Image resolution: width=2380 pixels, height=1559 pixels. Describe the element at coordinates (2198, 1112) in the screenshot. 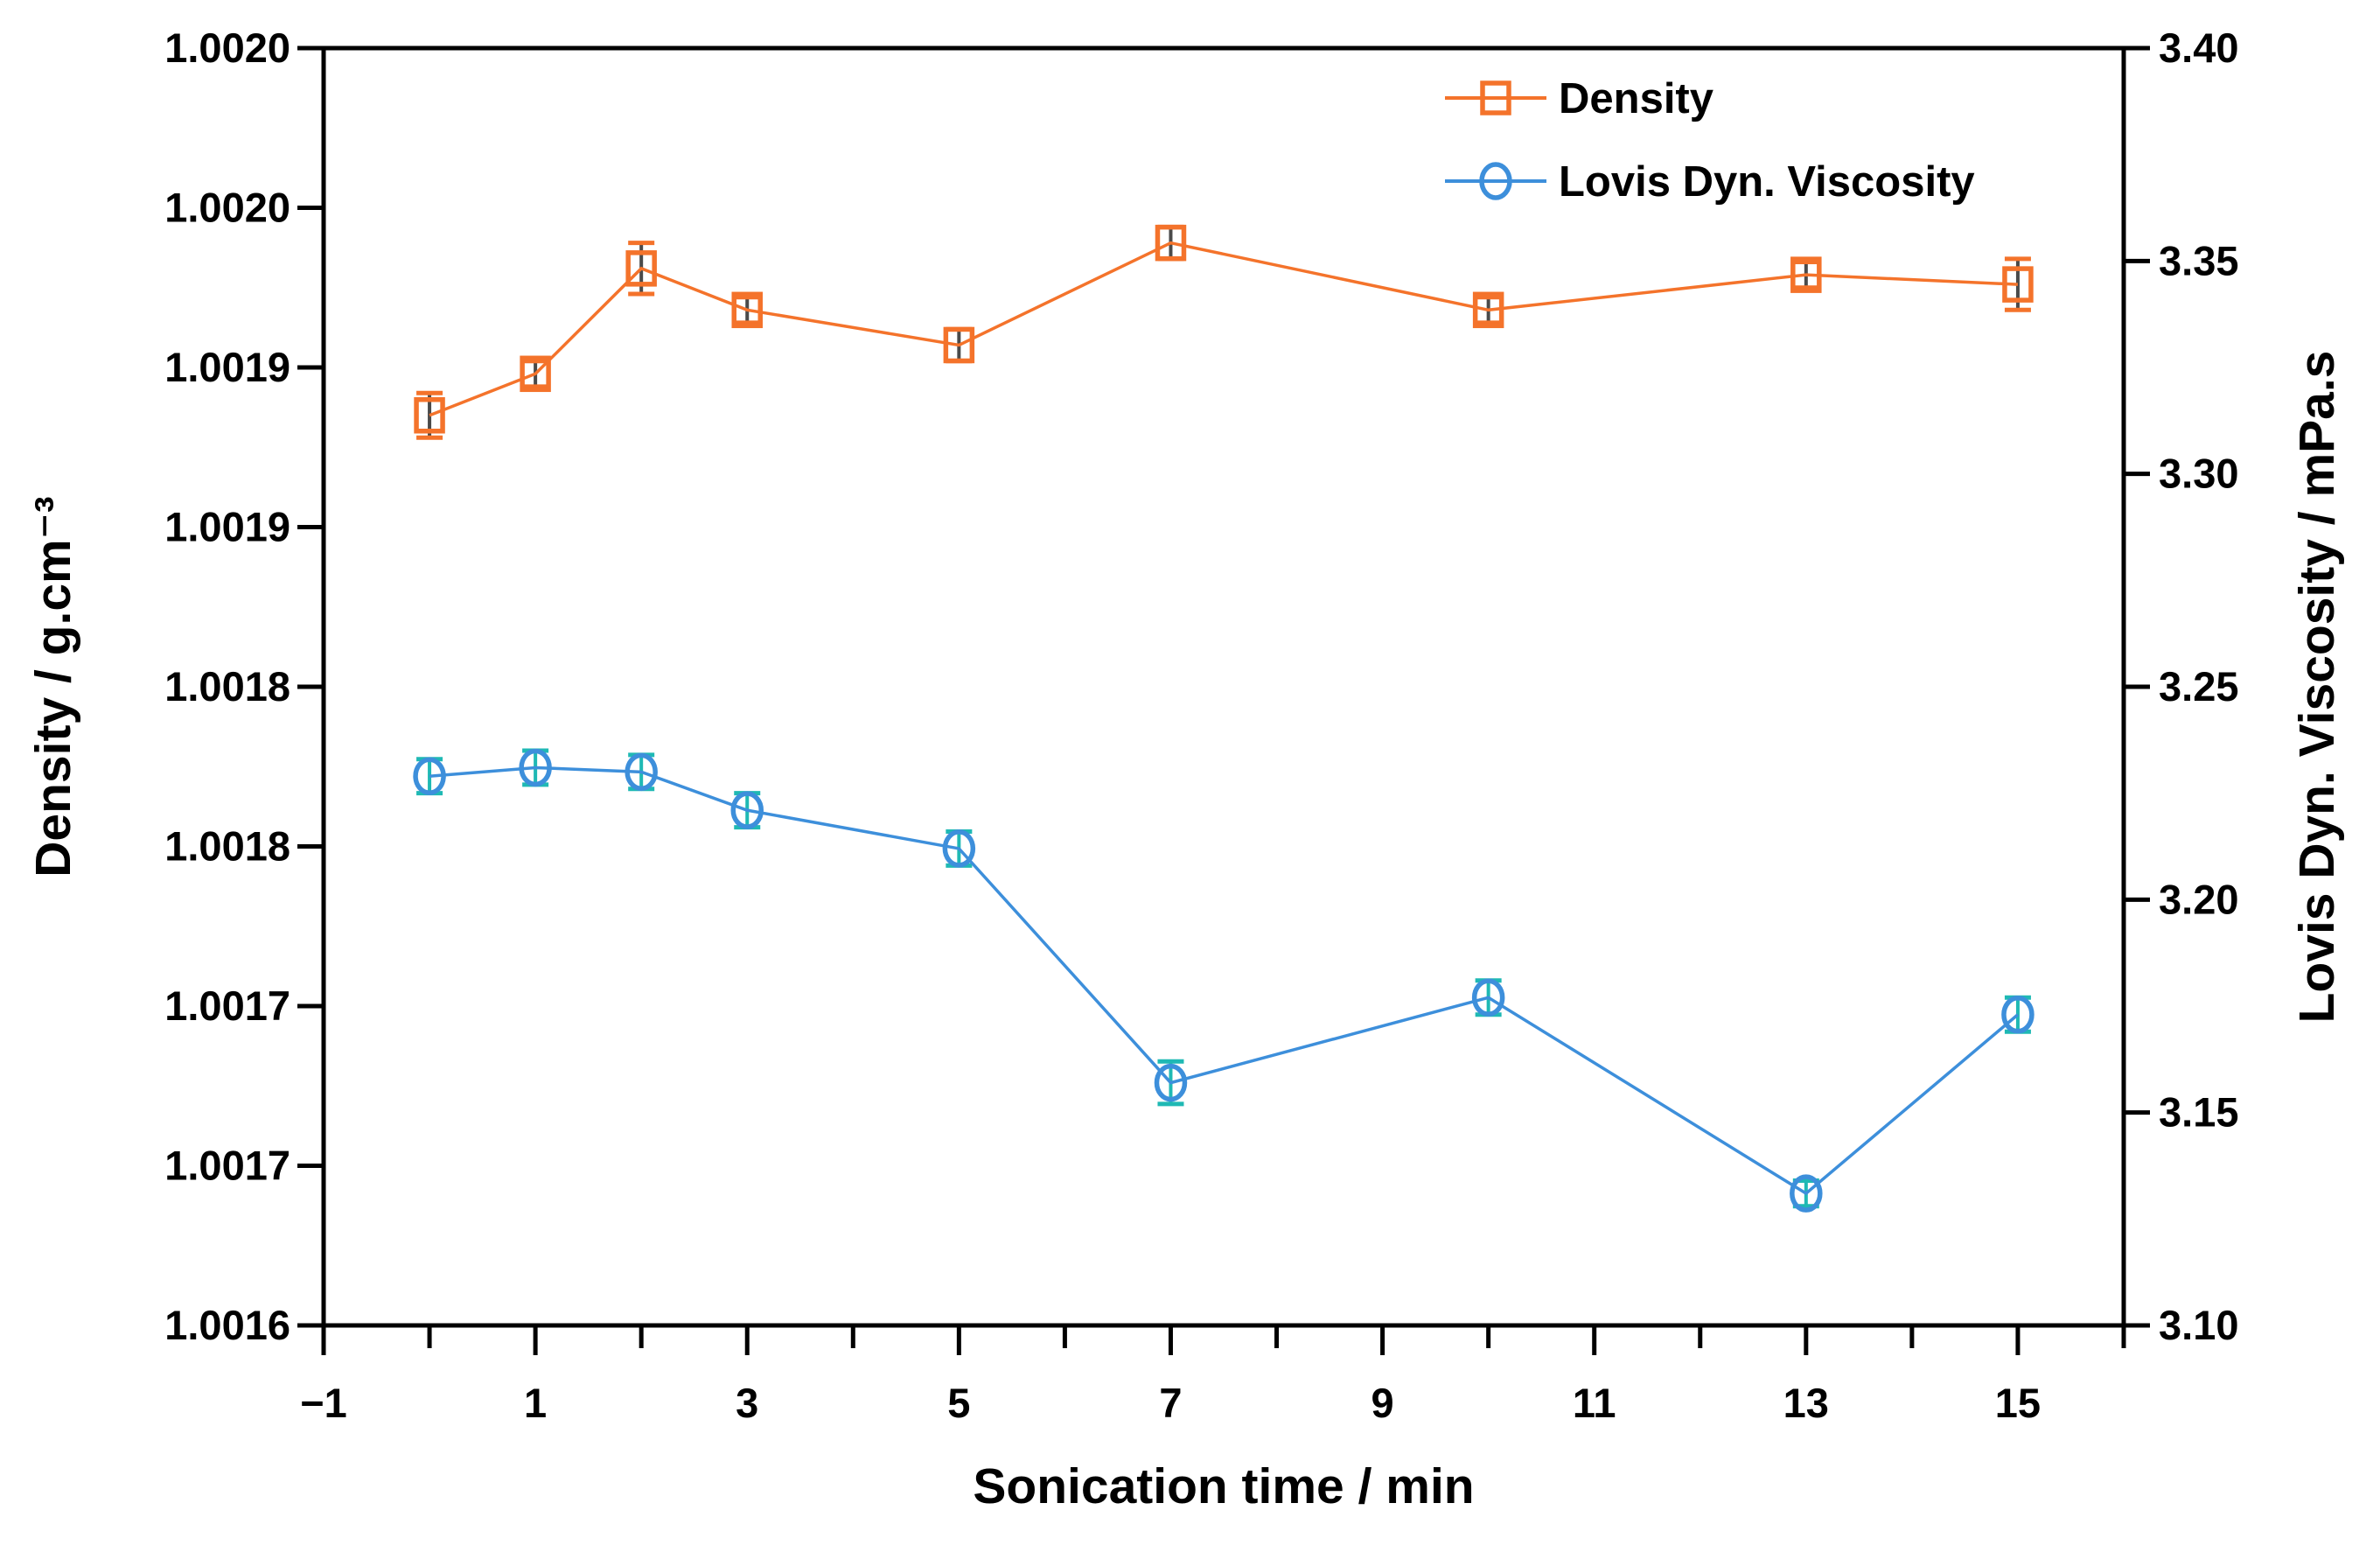

I see `y-right-tick-label: 3.15` at that location.